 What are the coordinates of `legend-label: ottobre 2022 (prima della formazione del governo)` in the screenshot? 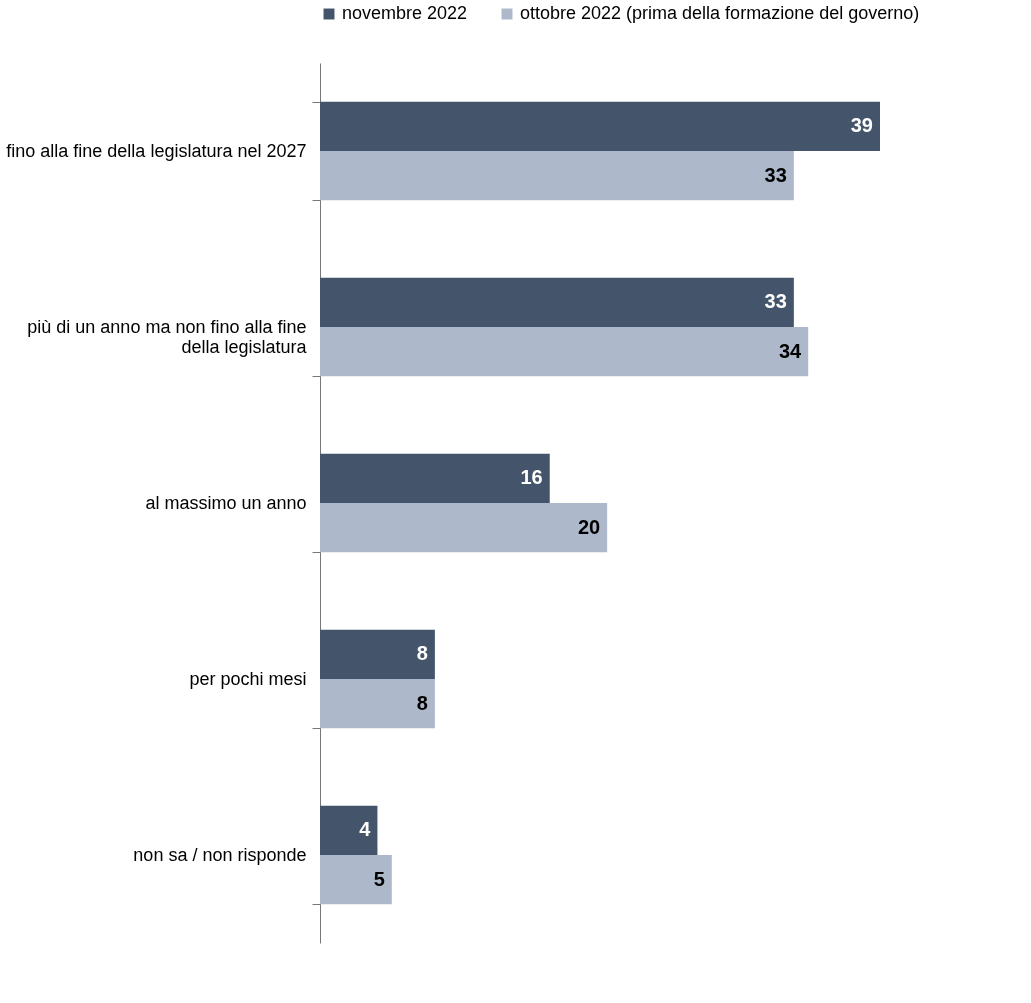 It's located at (720, 13).